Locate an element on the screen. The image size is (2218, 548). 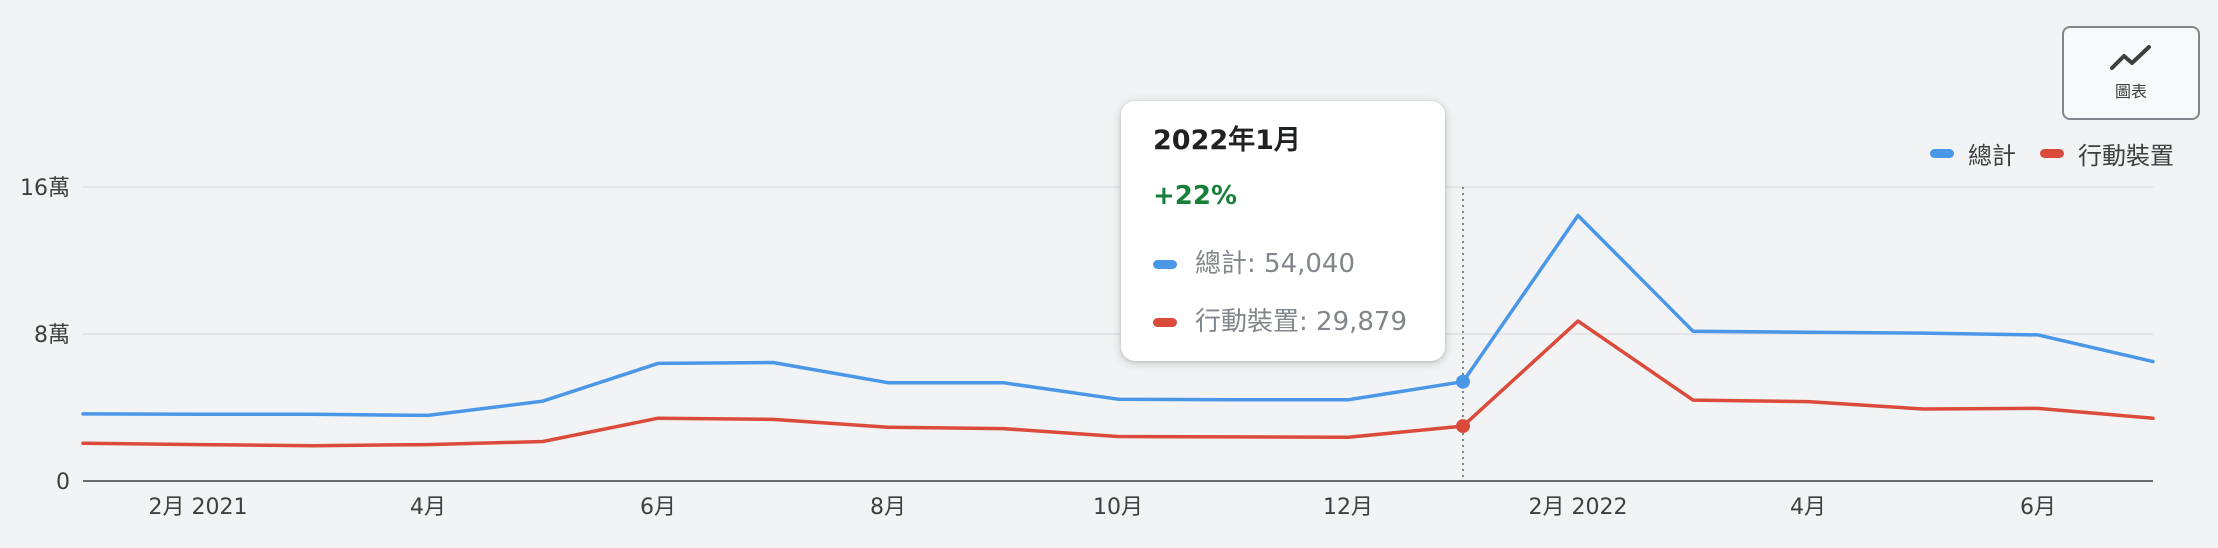
x-tick-label: 8月 is located at coordinates (888, 507).